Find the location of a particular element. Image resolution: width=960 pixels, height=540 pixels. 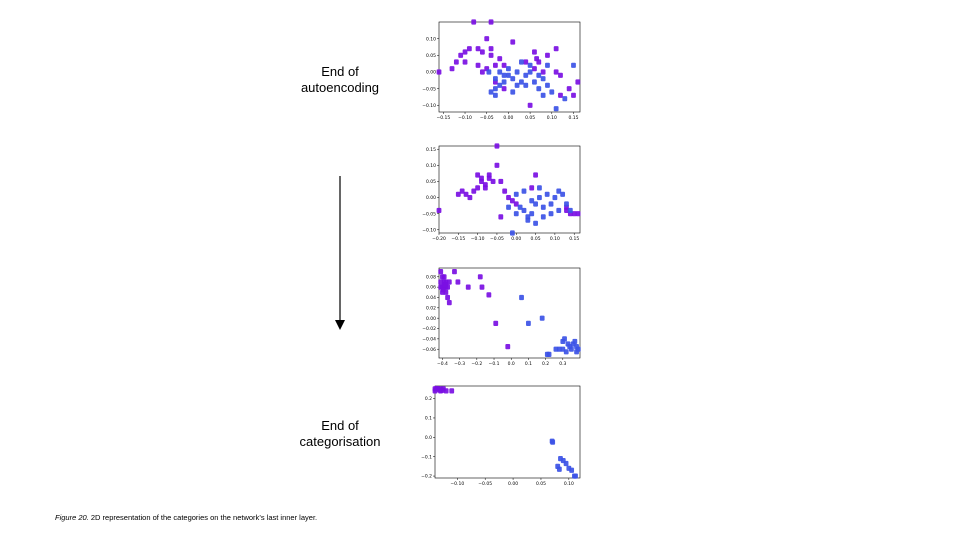

label-top-line-2: autoencoding is located at coordinates (340, 87).